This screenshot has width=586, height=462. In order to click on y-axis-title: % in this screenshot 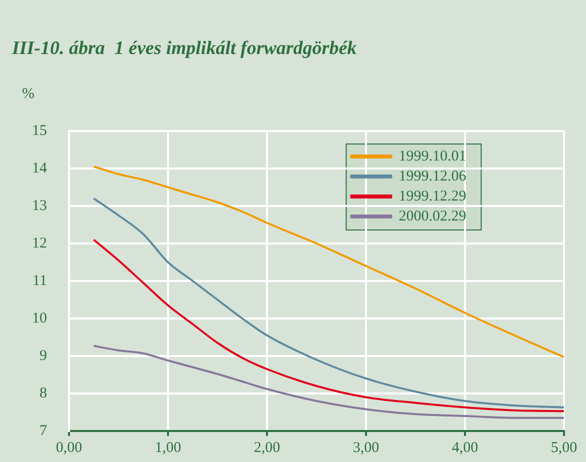, I will do `click(28, 94)`.